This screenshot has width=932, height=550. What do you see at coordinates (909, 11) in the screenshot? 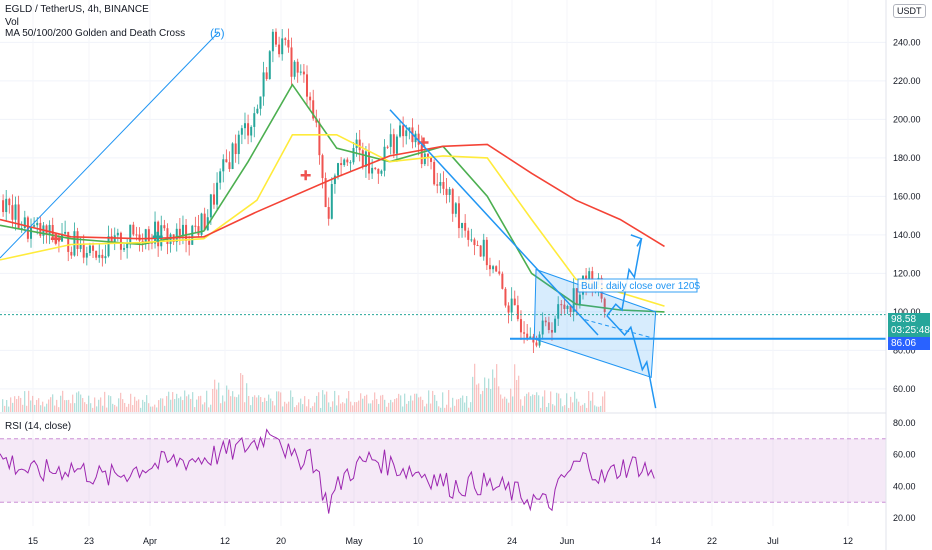
I see `currency-badge: USDT` at bounding box center [909, 11].